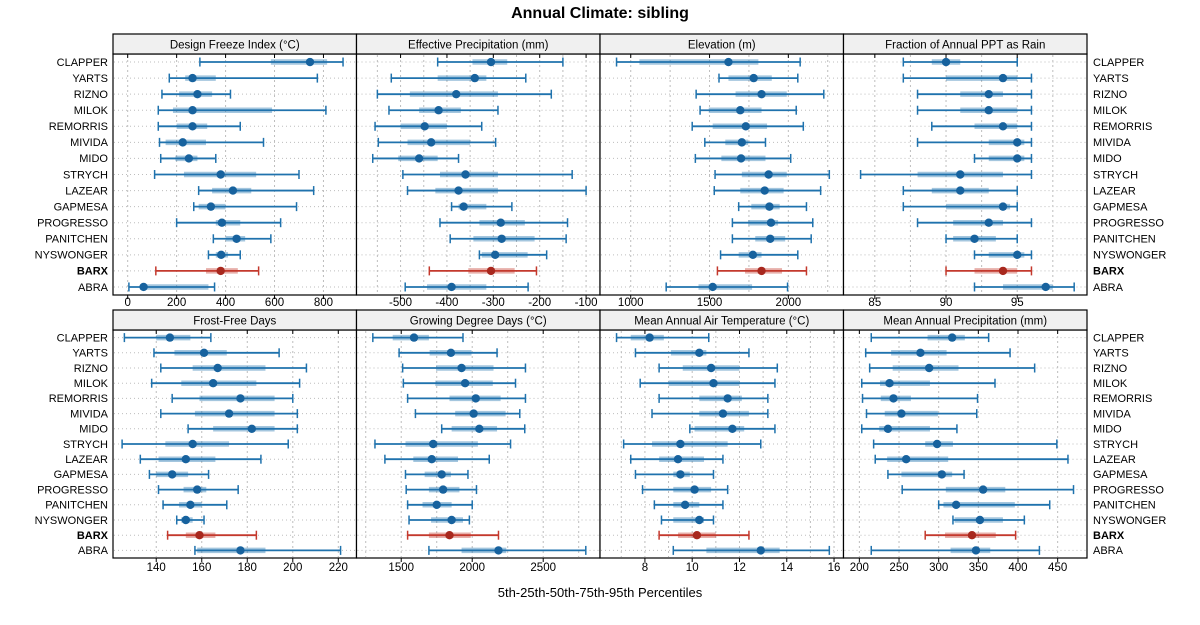 Image resolution: width=1200 pixels, height=625 pixels. Describe the element at coordinates (86, 460) in the screenshot. I see `site-label-left: LAZEAR` at that location.